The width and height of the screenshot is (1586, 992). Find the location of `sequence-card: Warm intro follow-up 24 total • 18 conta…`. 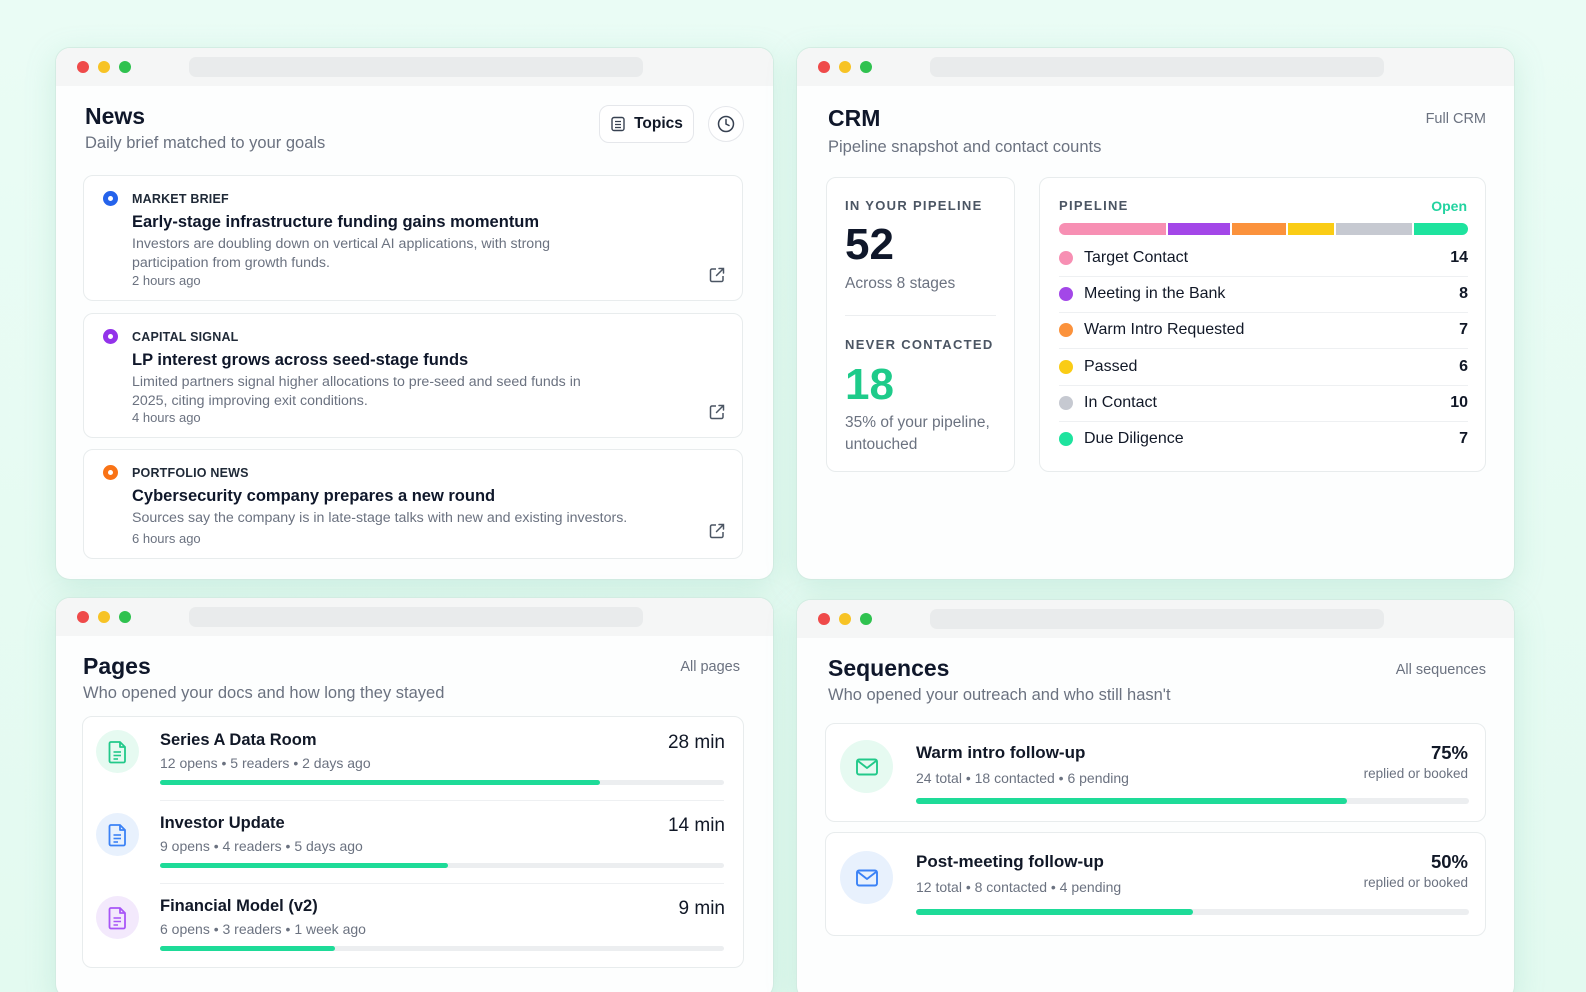

sequence-card: Warm intro follow-up 24 total • 18 conta… is located at coordinates (1155, 772).